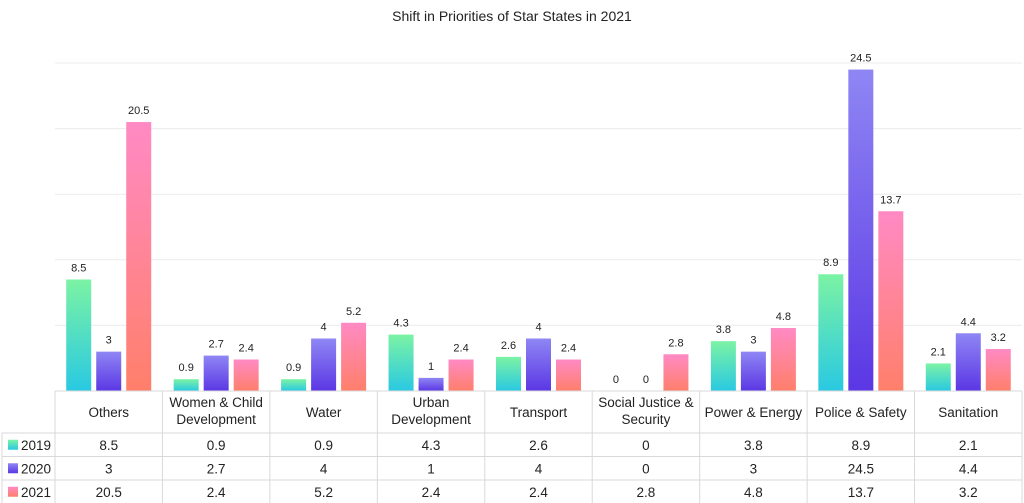 This screenshot has height=503, width=1024. Describe the element at coordinates (108, 412) in the screenshot. I see `category-label: Others` at that location.